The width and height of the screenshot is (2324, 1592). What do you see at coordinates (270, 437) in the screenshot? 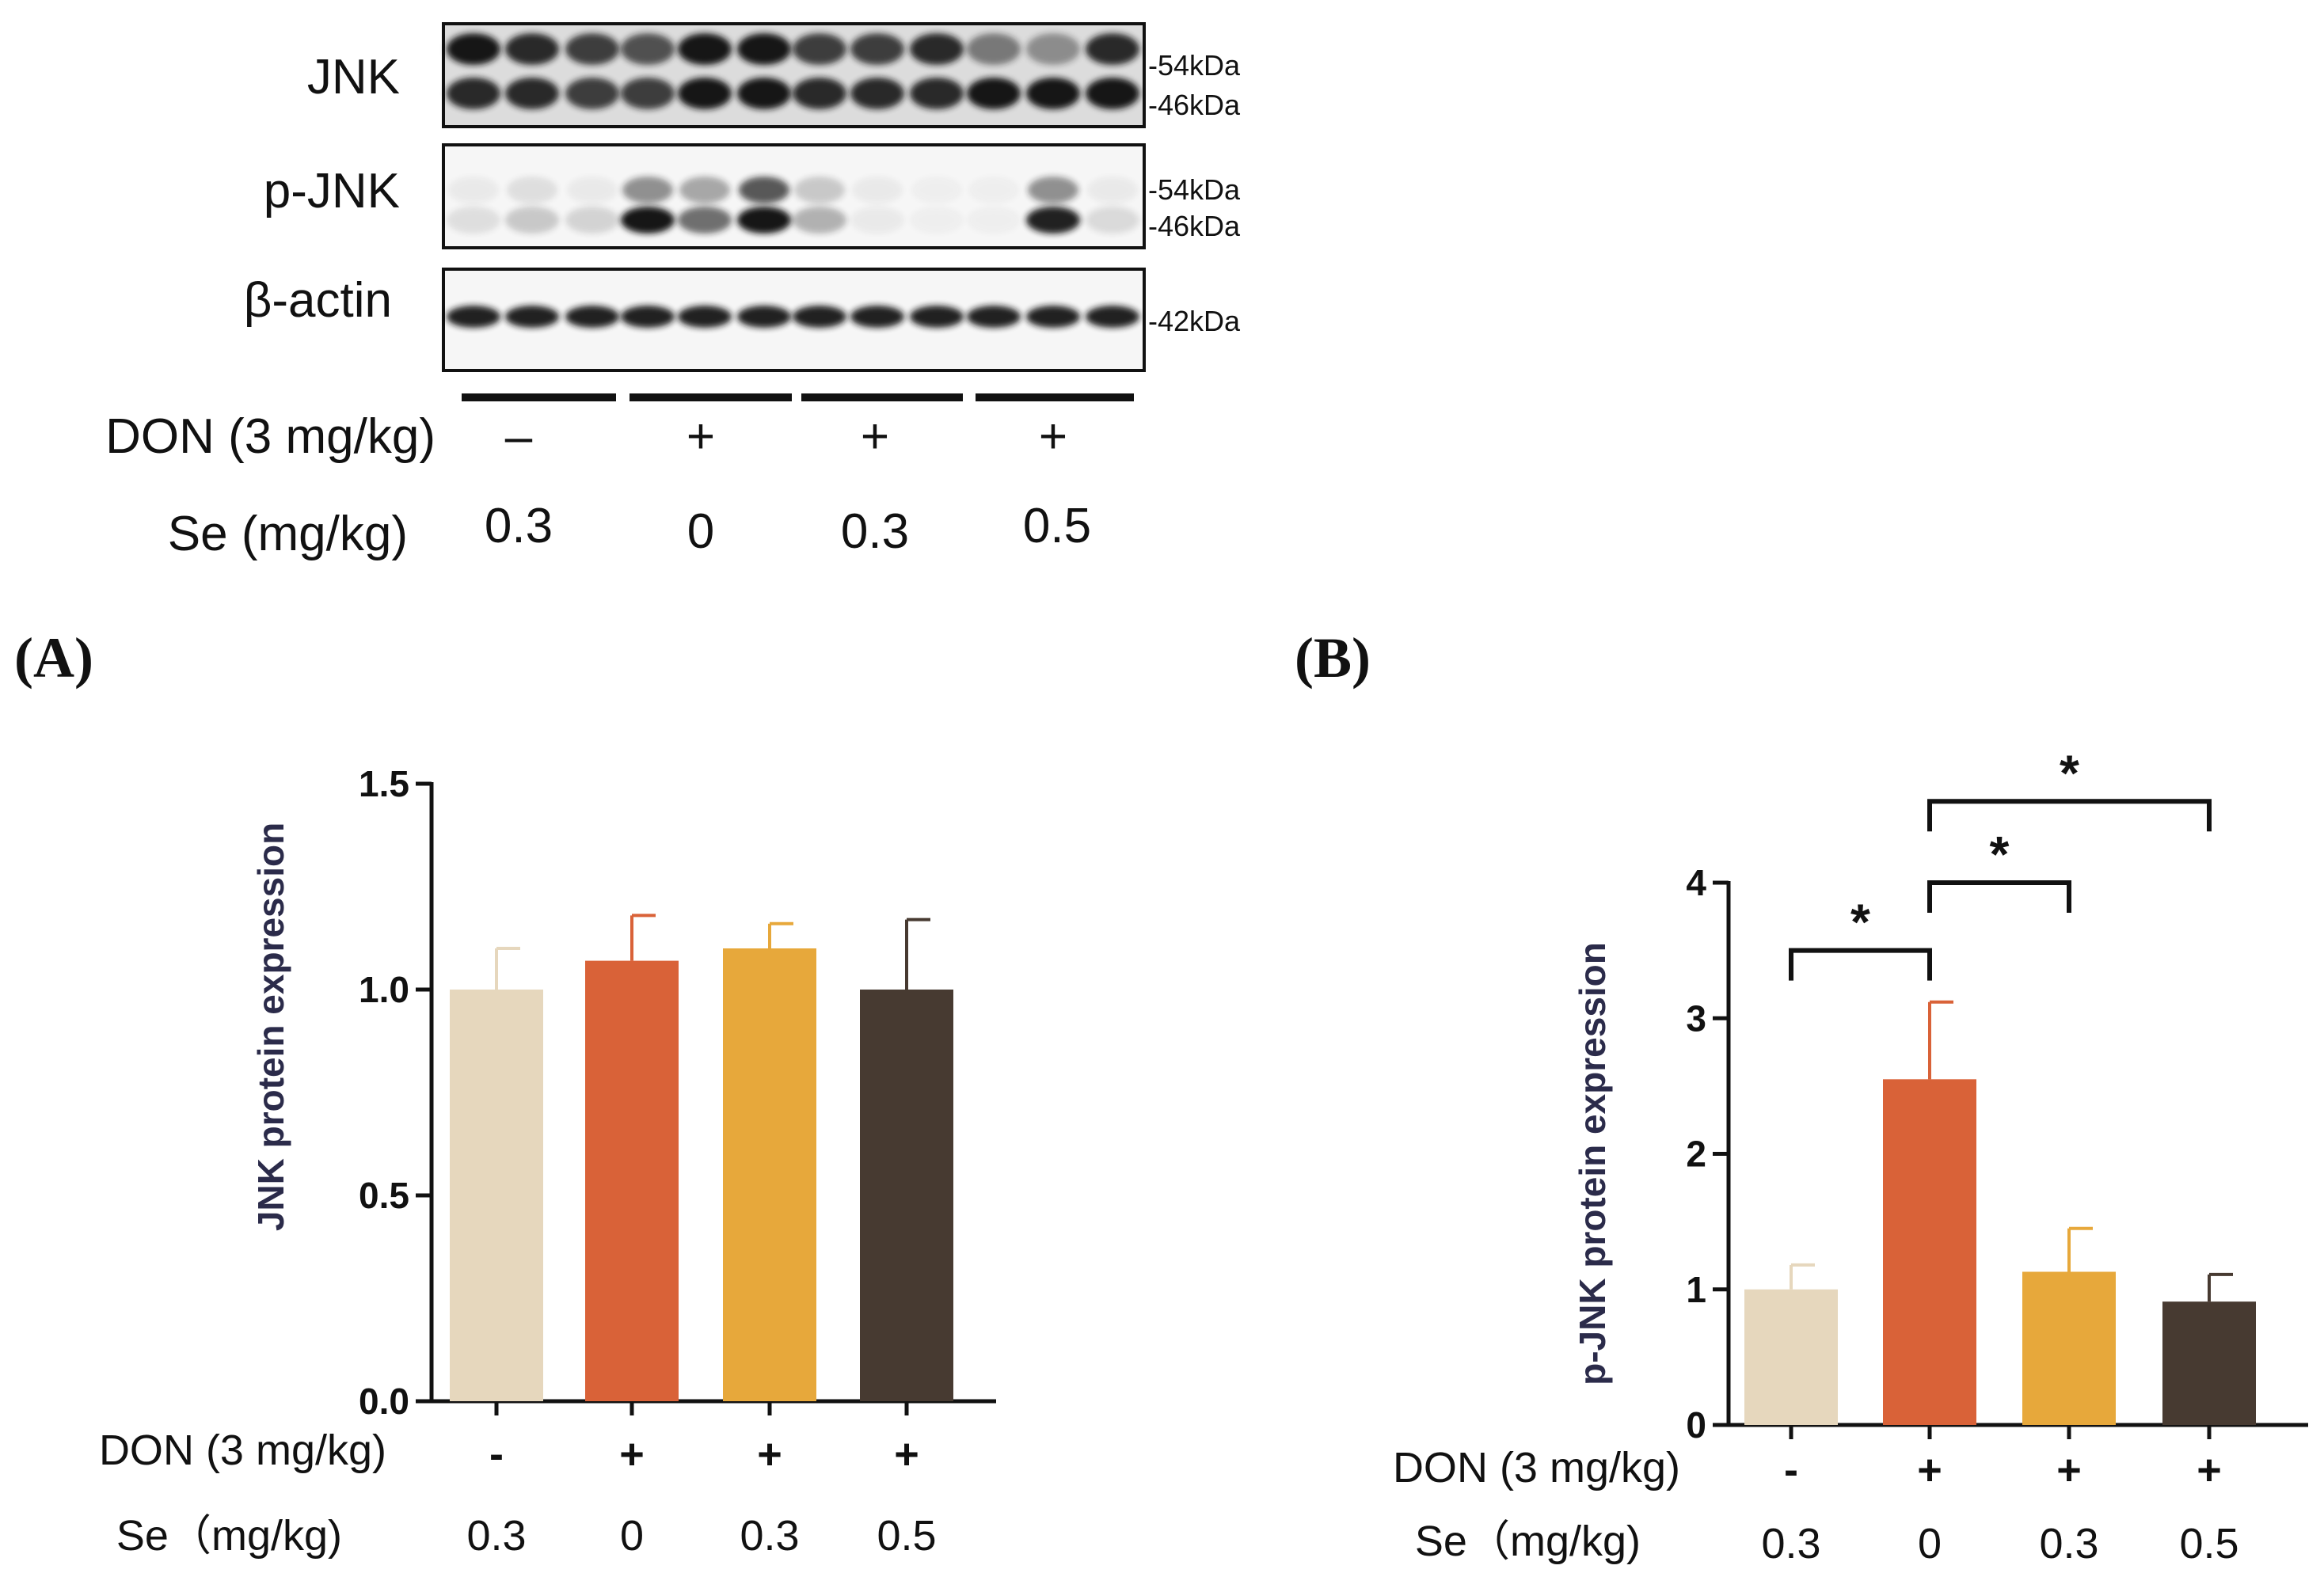
I see `blot-don-label: DON (3 mg/kg)` at bounding box center [270, 437].